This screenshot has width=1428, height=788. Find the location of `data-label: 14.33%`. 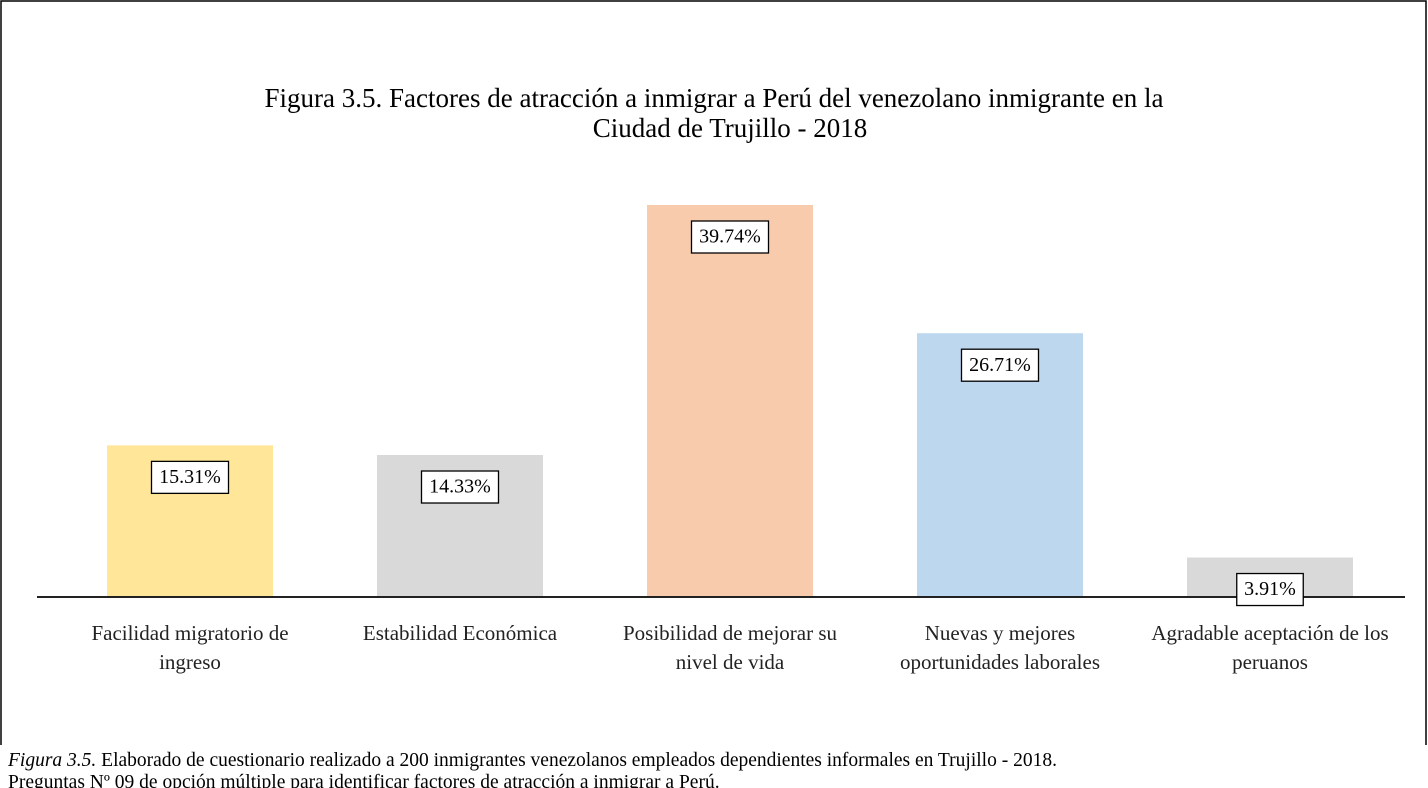

data-label: 14.33% is located at coordinates (460, 487).